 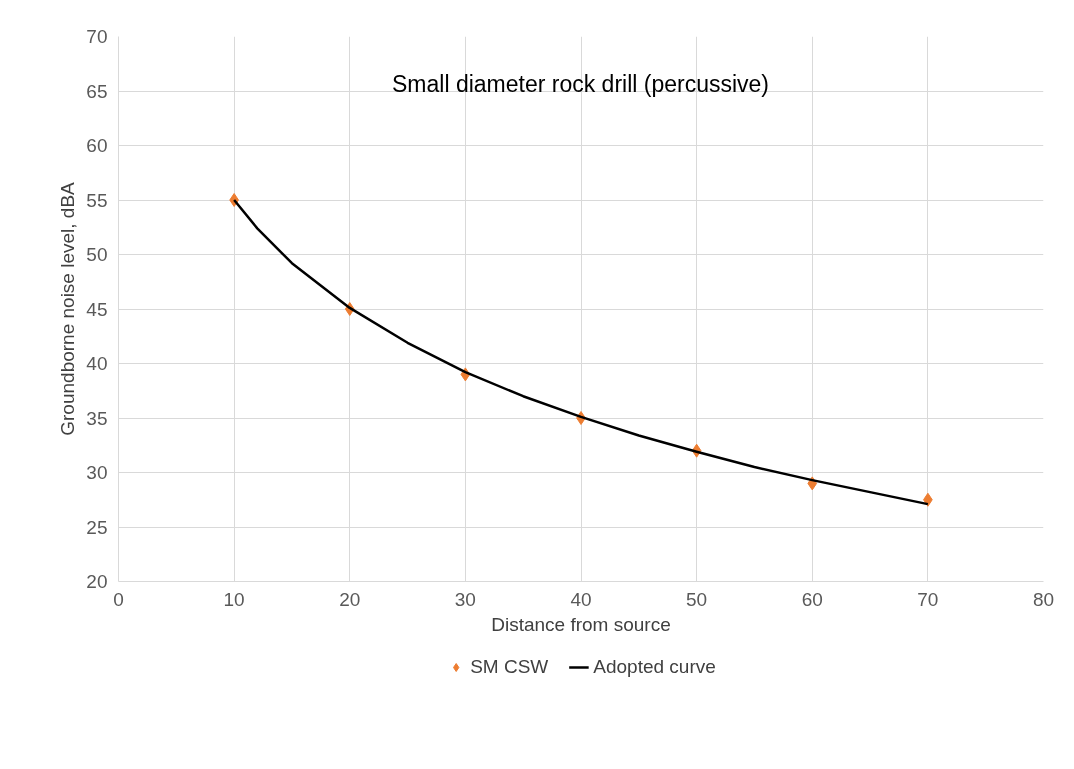 I want to click on y-tick-label: 20, so click(x=97, y=581).